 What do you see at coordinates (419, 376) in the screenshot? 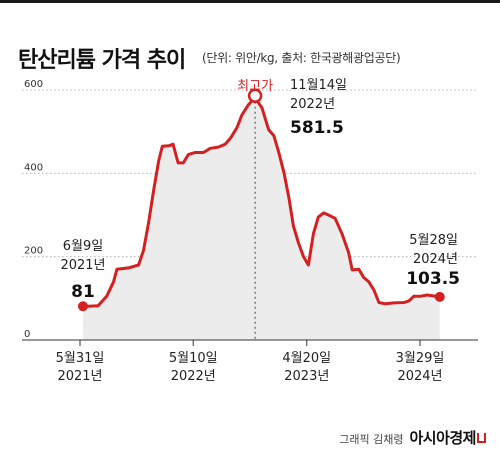
I see `x-tick-year: 2024년` at bounding box center [419, 376].